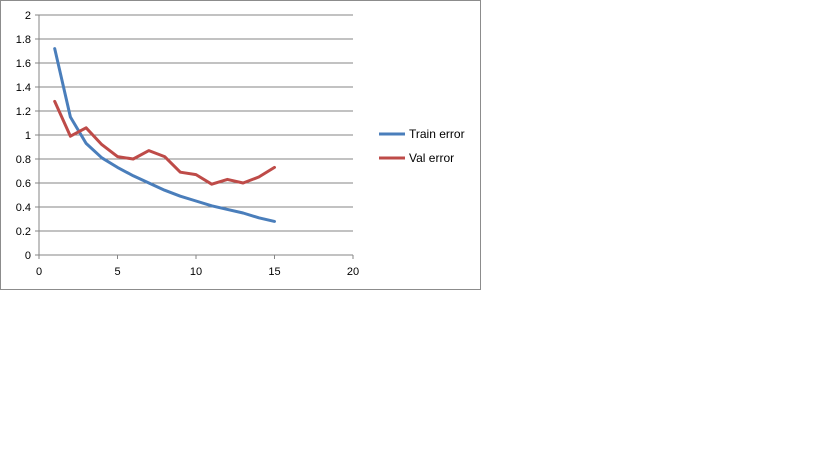 The width and height of the screenshot is (816, 460). Describe the element at coordinates (23, 208) in the screenshot. I see `y-tick-label: 0.4` at that location.